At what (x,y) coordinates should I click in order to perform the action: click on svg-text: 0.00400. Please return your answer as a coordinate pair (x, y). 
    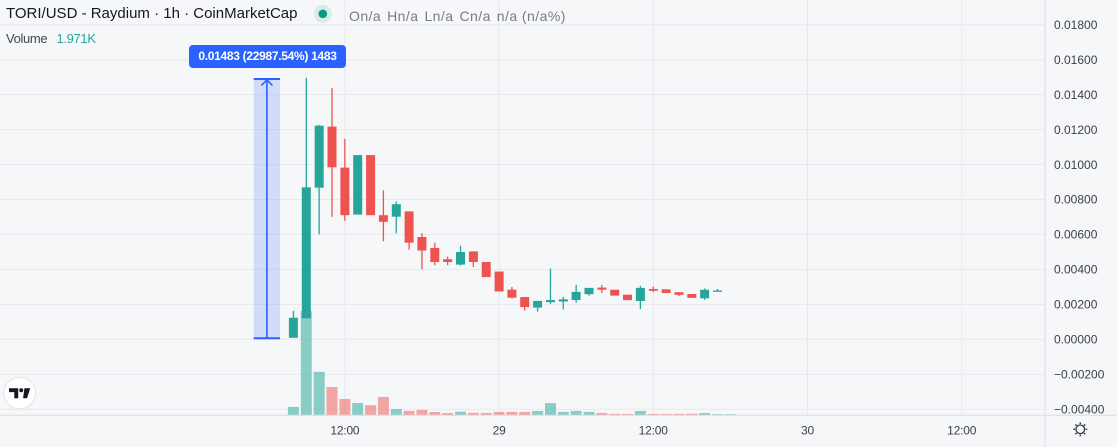
    Looking at the image, I should click on (1076, 270).